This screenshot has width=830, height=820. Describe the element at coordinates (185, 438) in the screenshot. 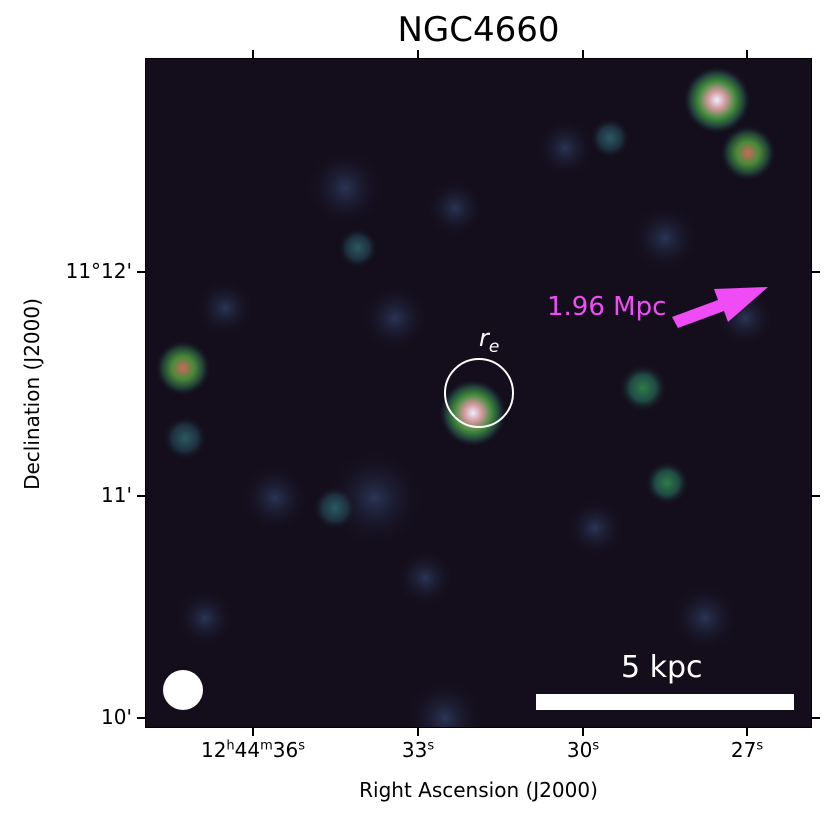

I see `source-left-lower` at that location.